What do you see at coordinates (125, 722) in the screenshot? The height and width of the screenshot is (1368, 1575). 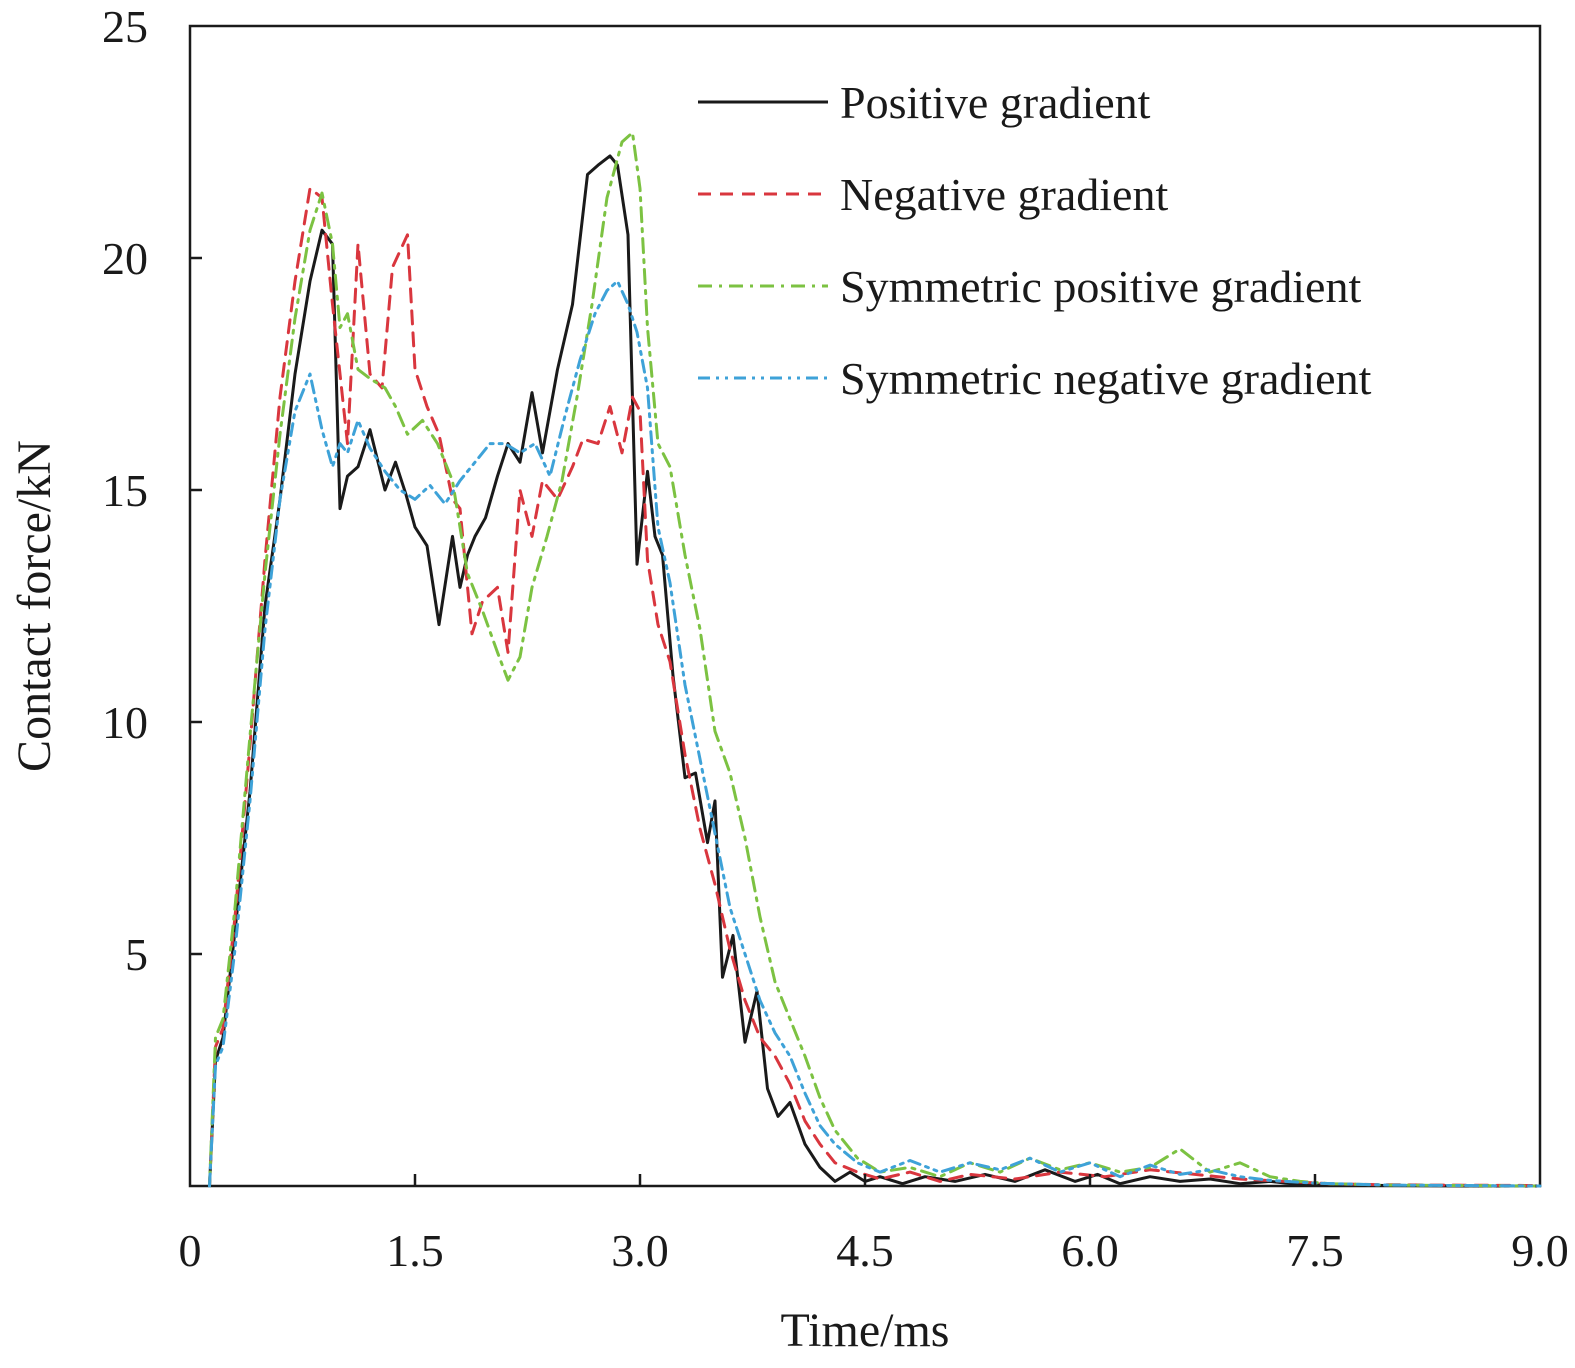 I see `y-tick-label: 10` at bounding box center [125, 722].